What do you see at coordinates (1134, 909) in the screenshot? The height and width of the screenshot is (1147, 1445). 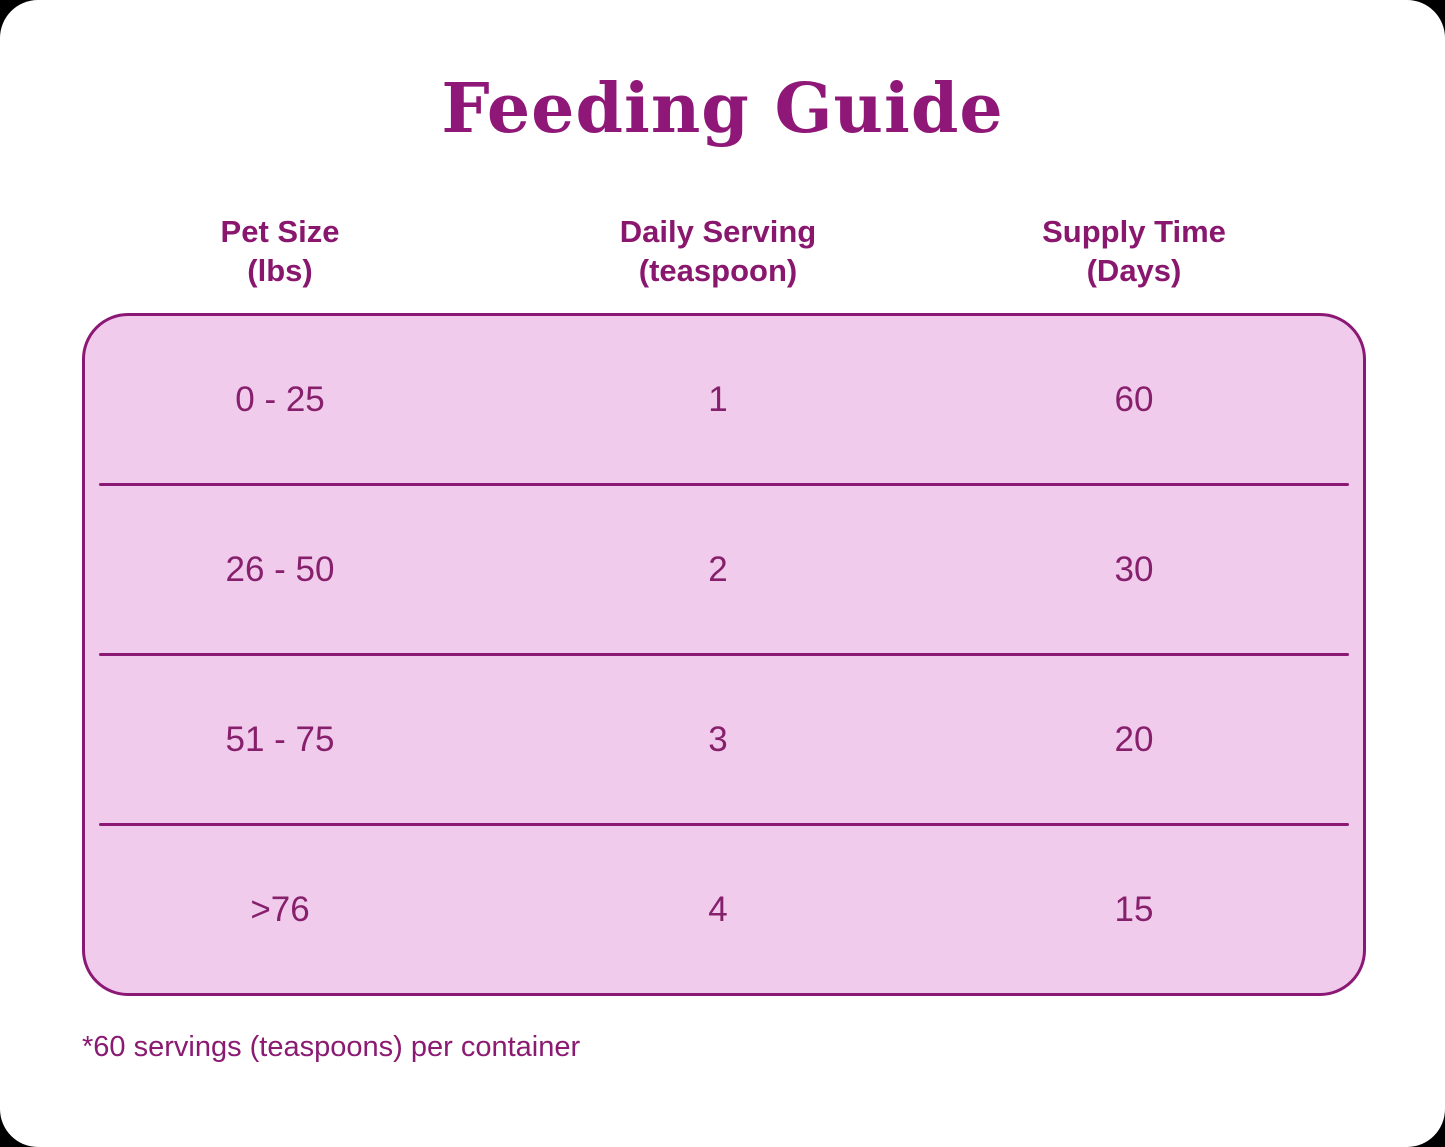 I see `cell-supply-time: 15` at bounding box center [1134, 909].